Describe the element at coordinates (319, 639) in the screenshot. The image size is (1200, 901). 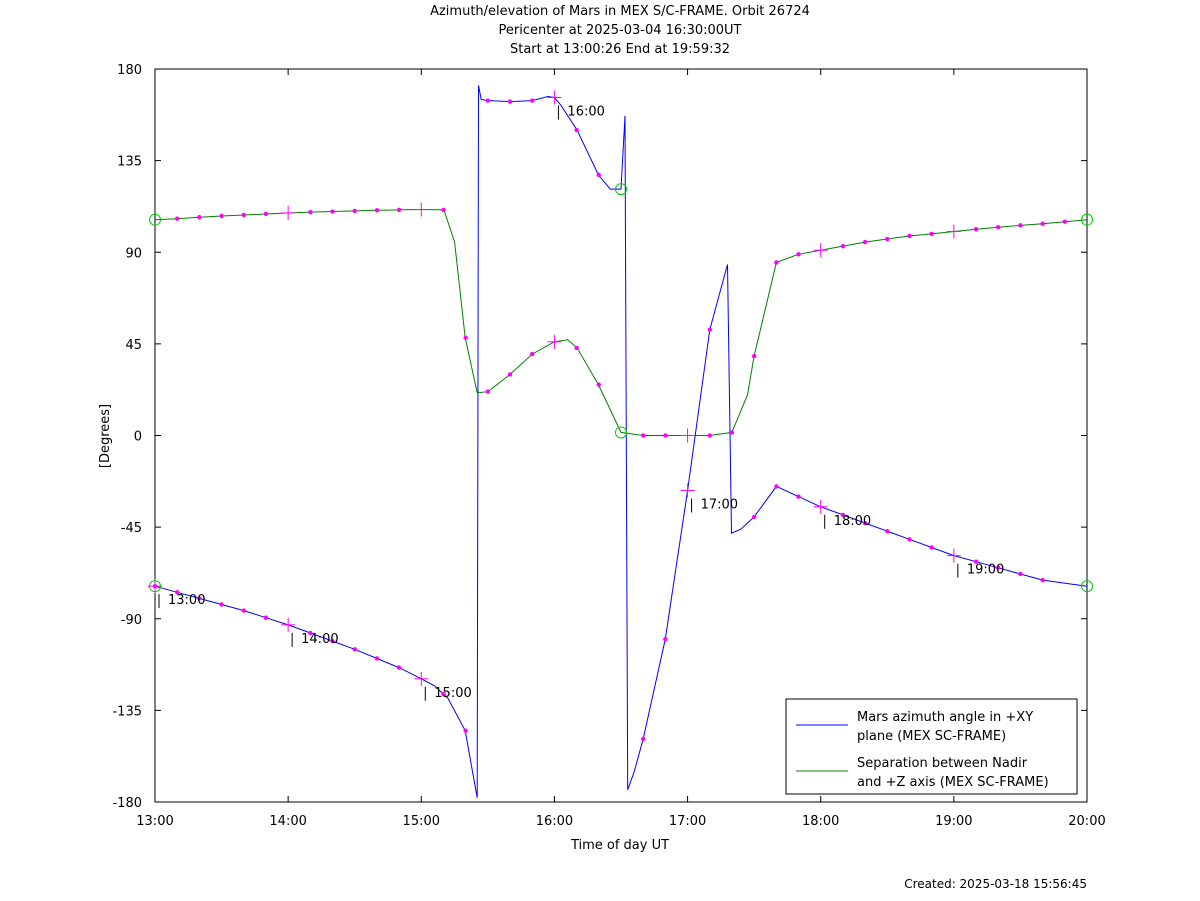
I see `hour-label: 14:00` at that location.